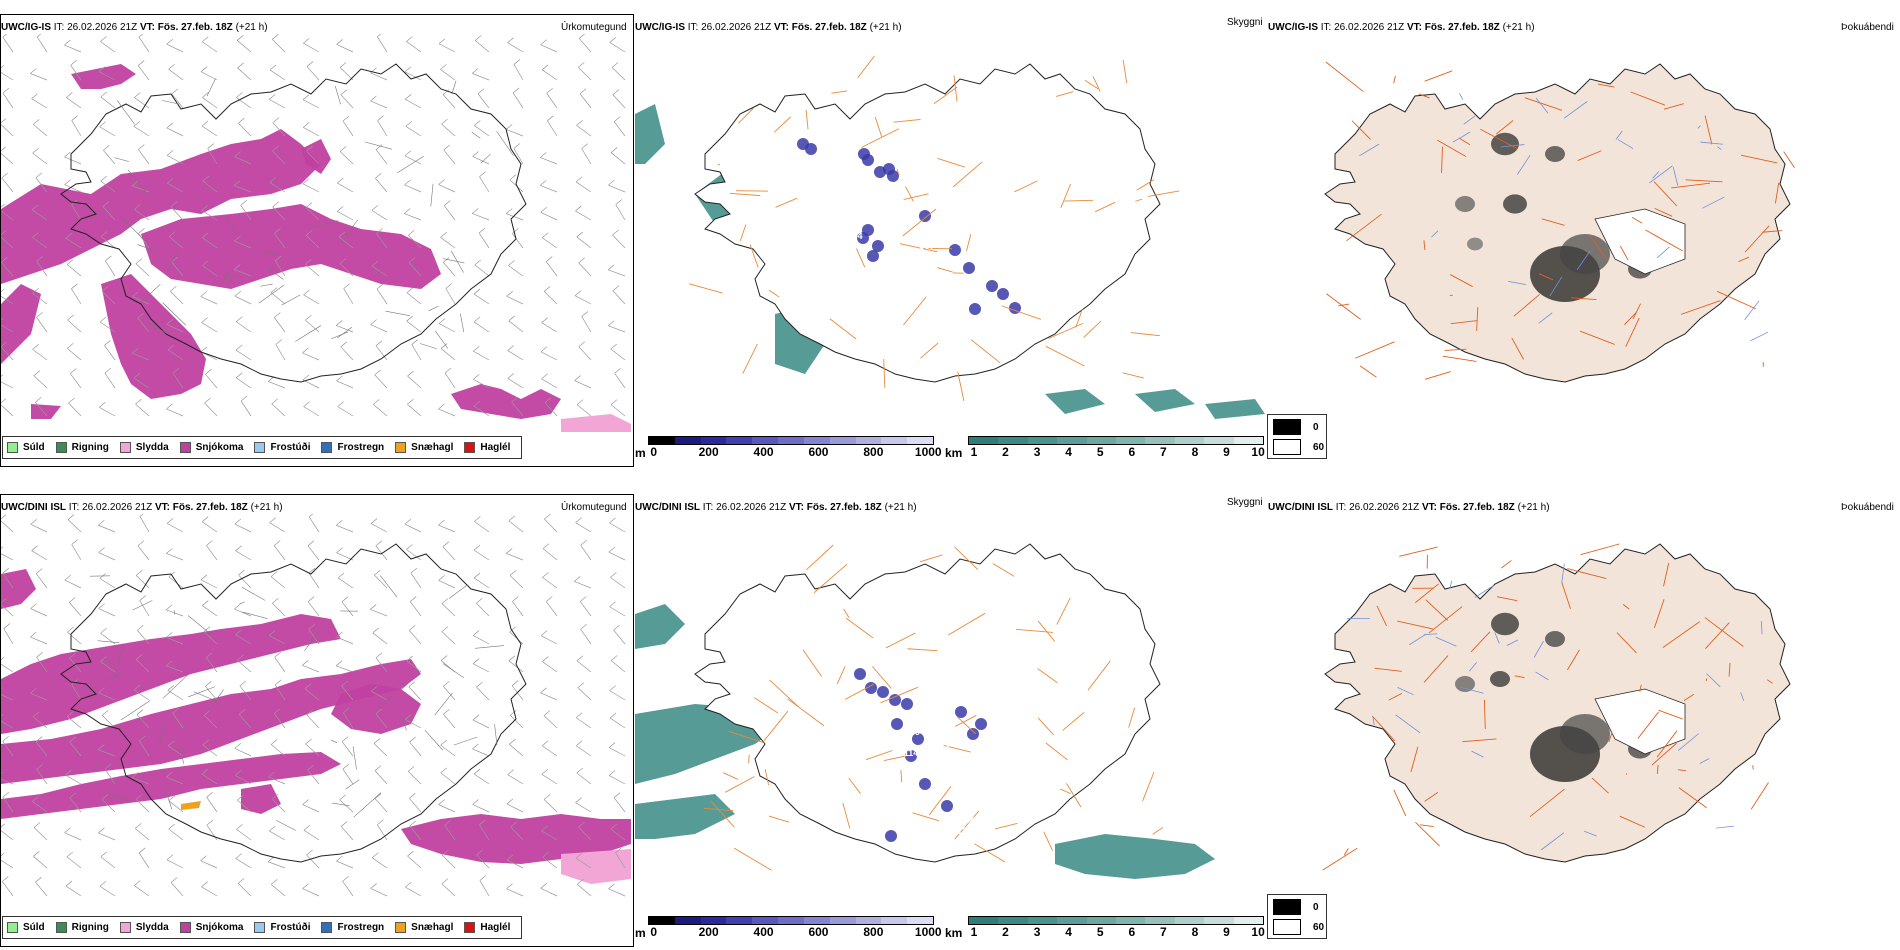  I want to click on fog-index-legend-row1: 0 60, so click(1297, 436).